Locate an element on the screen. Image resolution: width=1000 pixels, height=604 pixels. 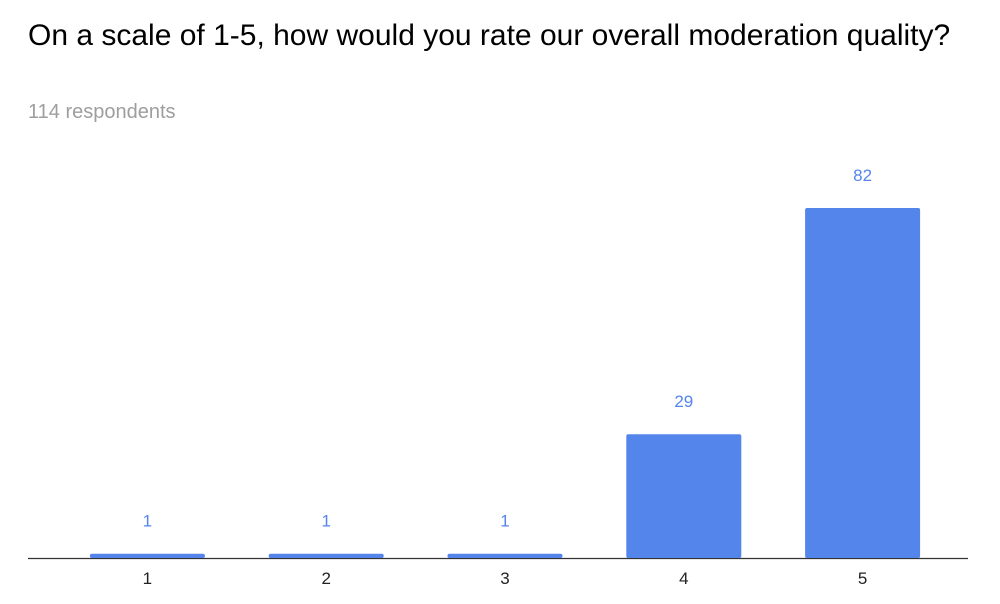
chart-subtitle: 114 respondents is located at coordinates (102, 112).